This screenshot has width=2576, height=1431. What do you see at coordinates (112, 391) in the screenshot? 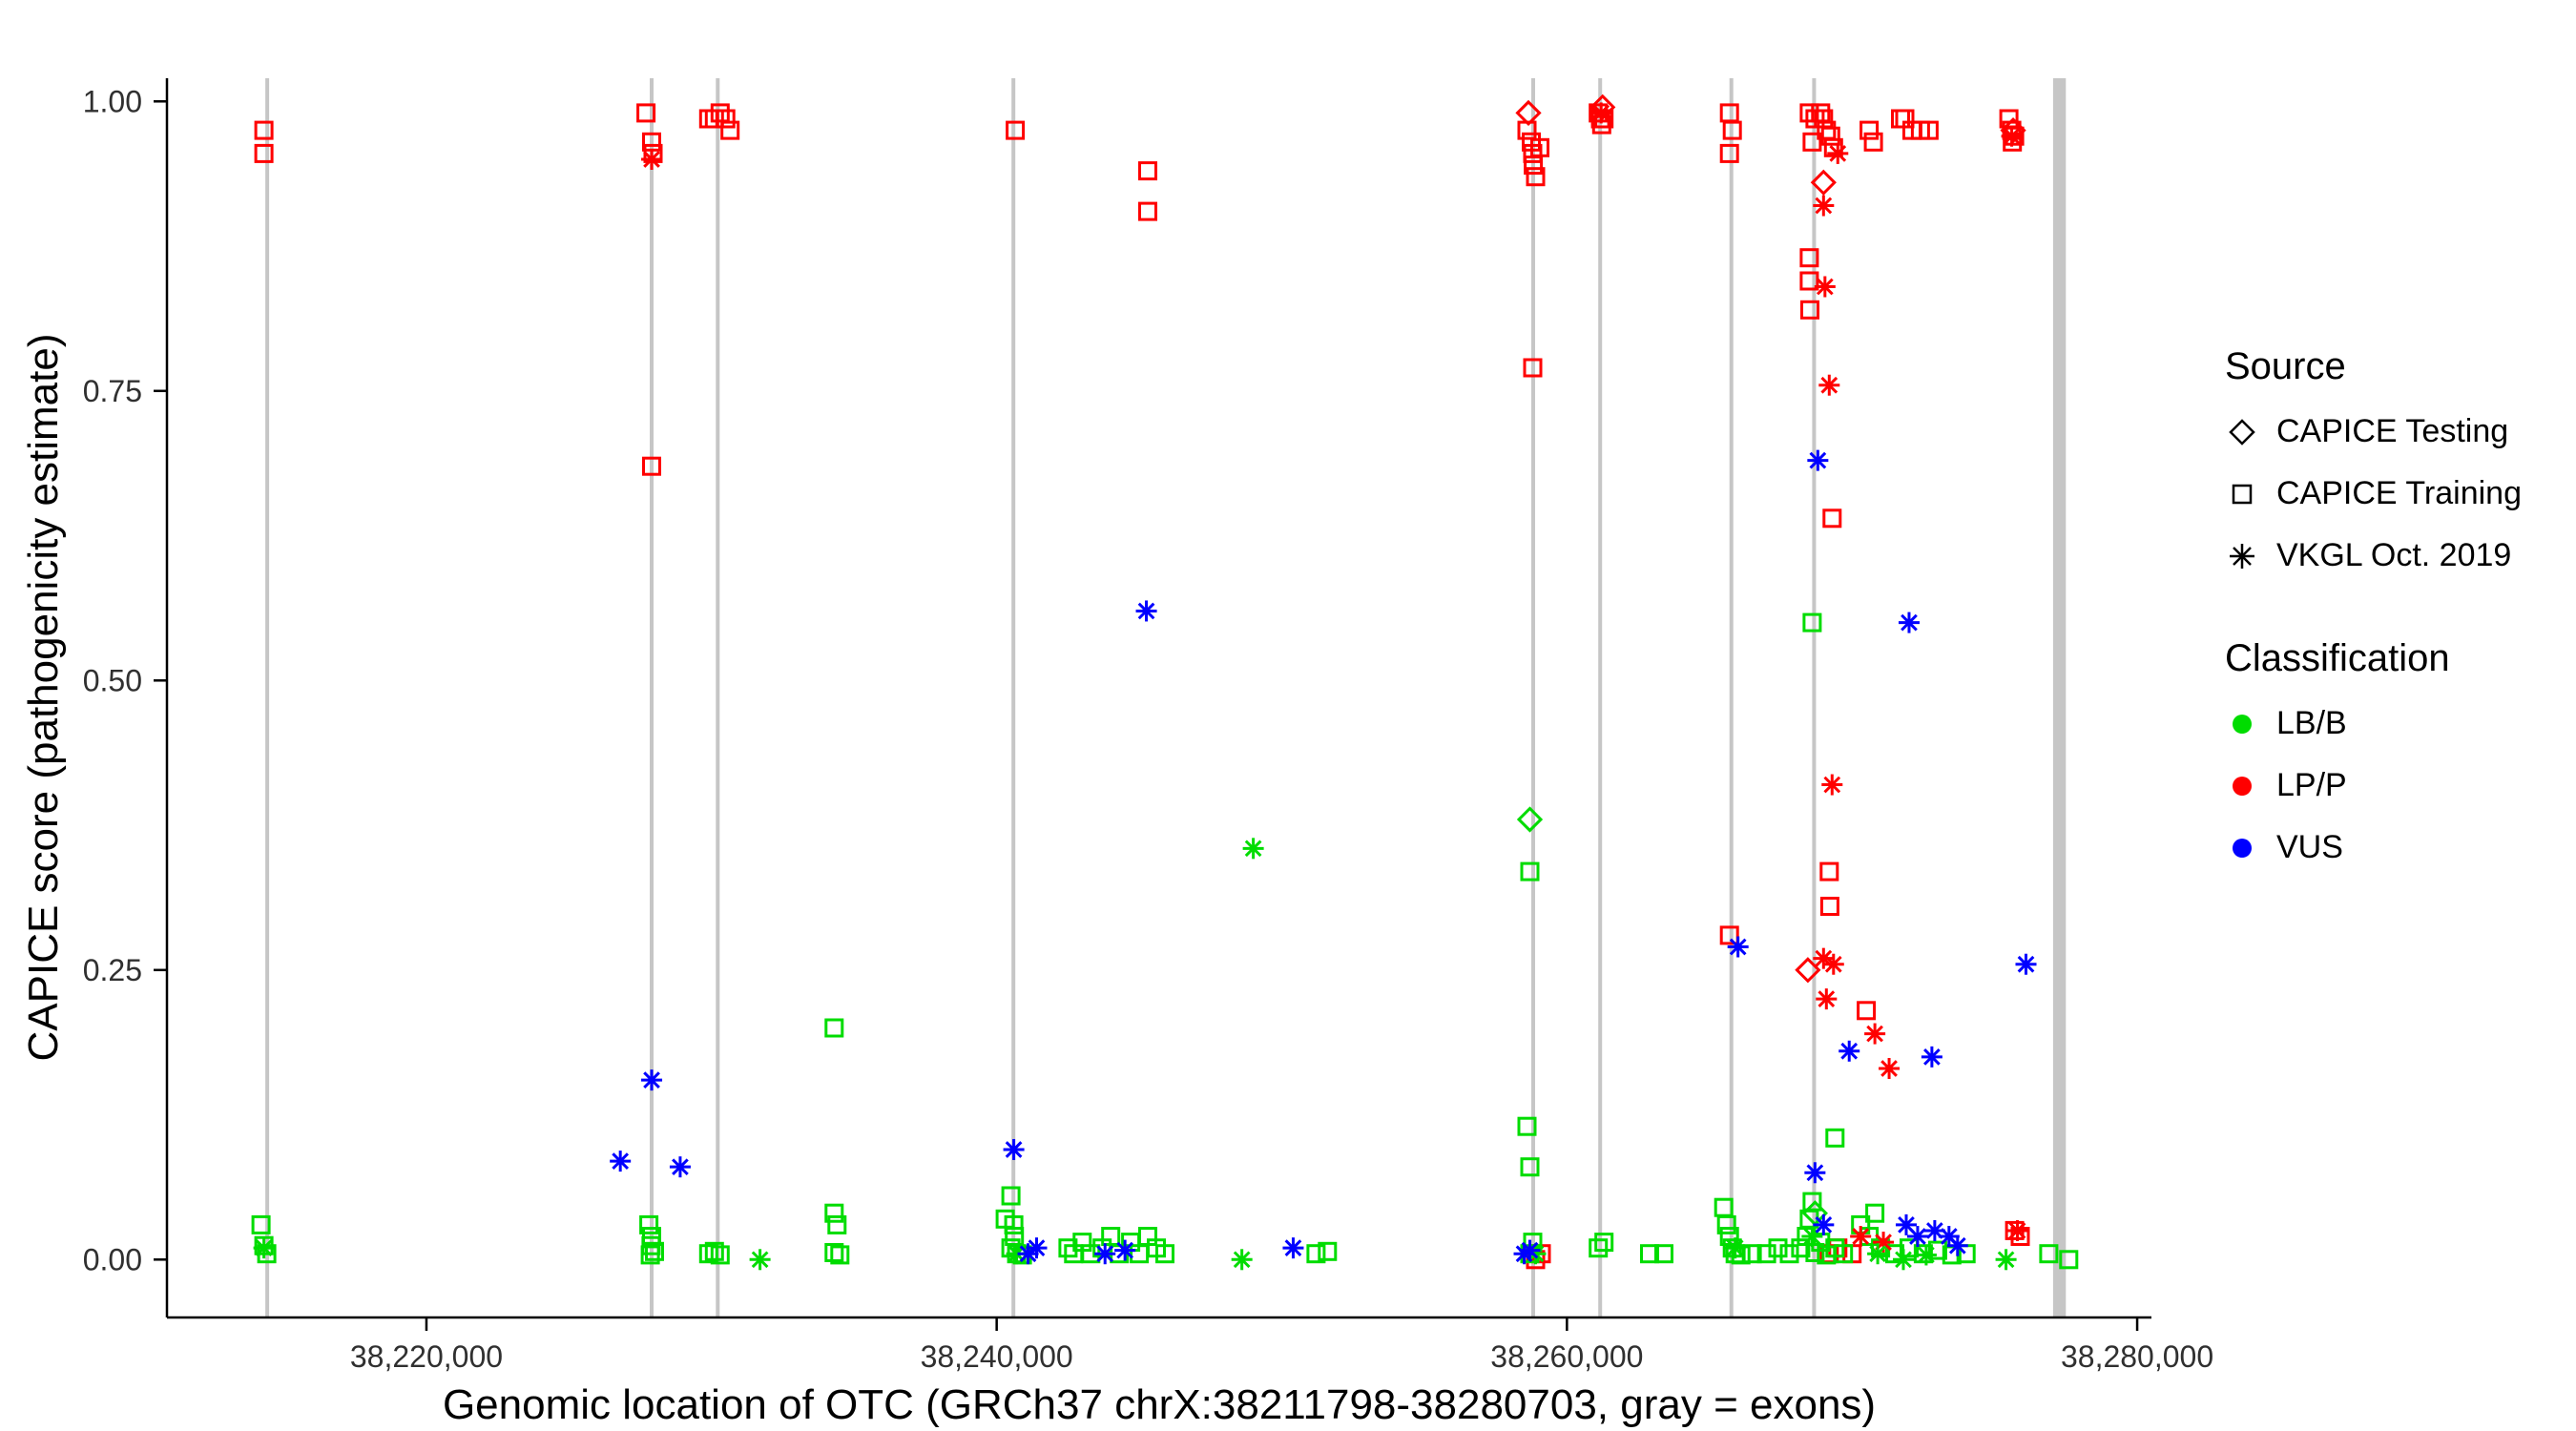
I see `y-tick-label: 0.75` at bounding box center [112, 391].